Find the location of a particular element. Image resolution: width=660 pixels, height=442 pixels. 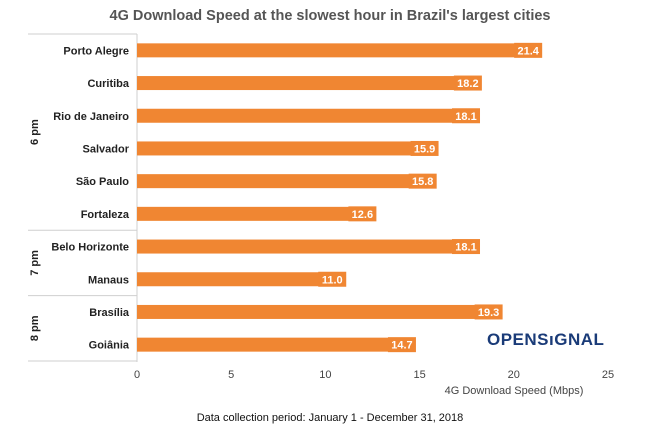

x-axis-label: 4G Download Speed (Mbps) is located at coordinates (514, 391).